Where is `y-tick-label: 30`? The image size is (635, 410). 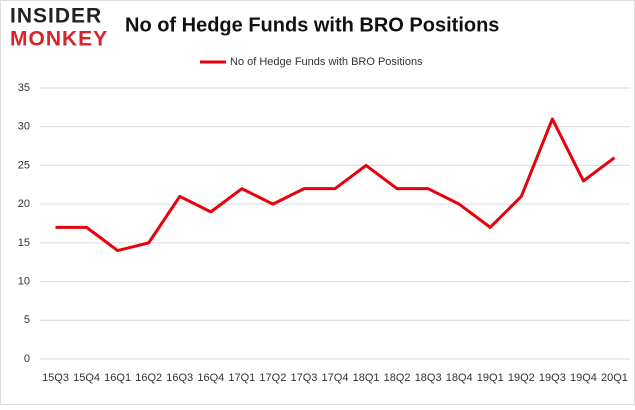
y-tick-label: 30 is located at coordinates (24, 127).